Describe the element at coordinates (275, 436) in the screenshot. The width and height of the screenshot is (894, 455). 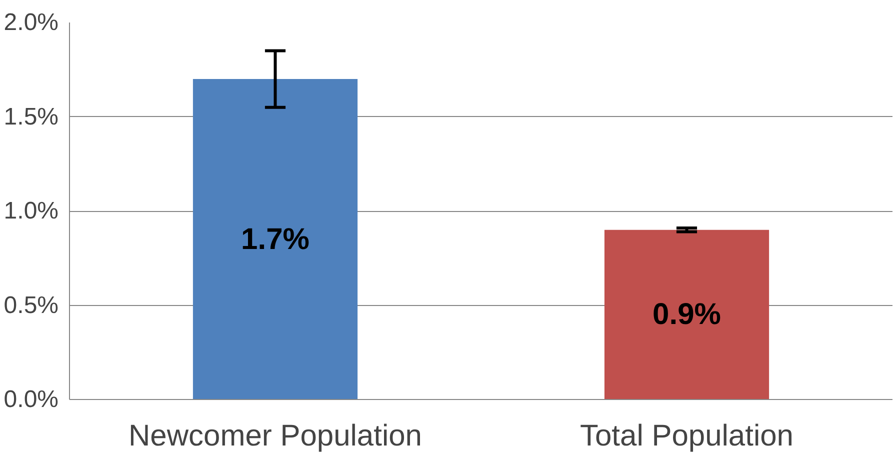
I see `x-tick-label: Newcomer Population` at that location.